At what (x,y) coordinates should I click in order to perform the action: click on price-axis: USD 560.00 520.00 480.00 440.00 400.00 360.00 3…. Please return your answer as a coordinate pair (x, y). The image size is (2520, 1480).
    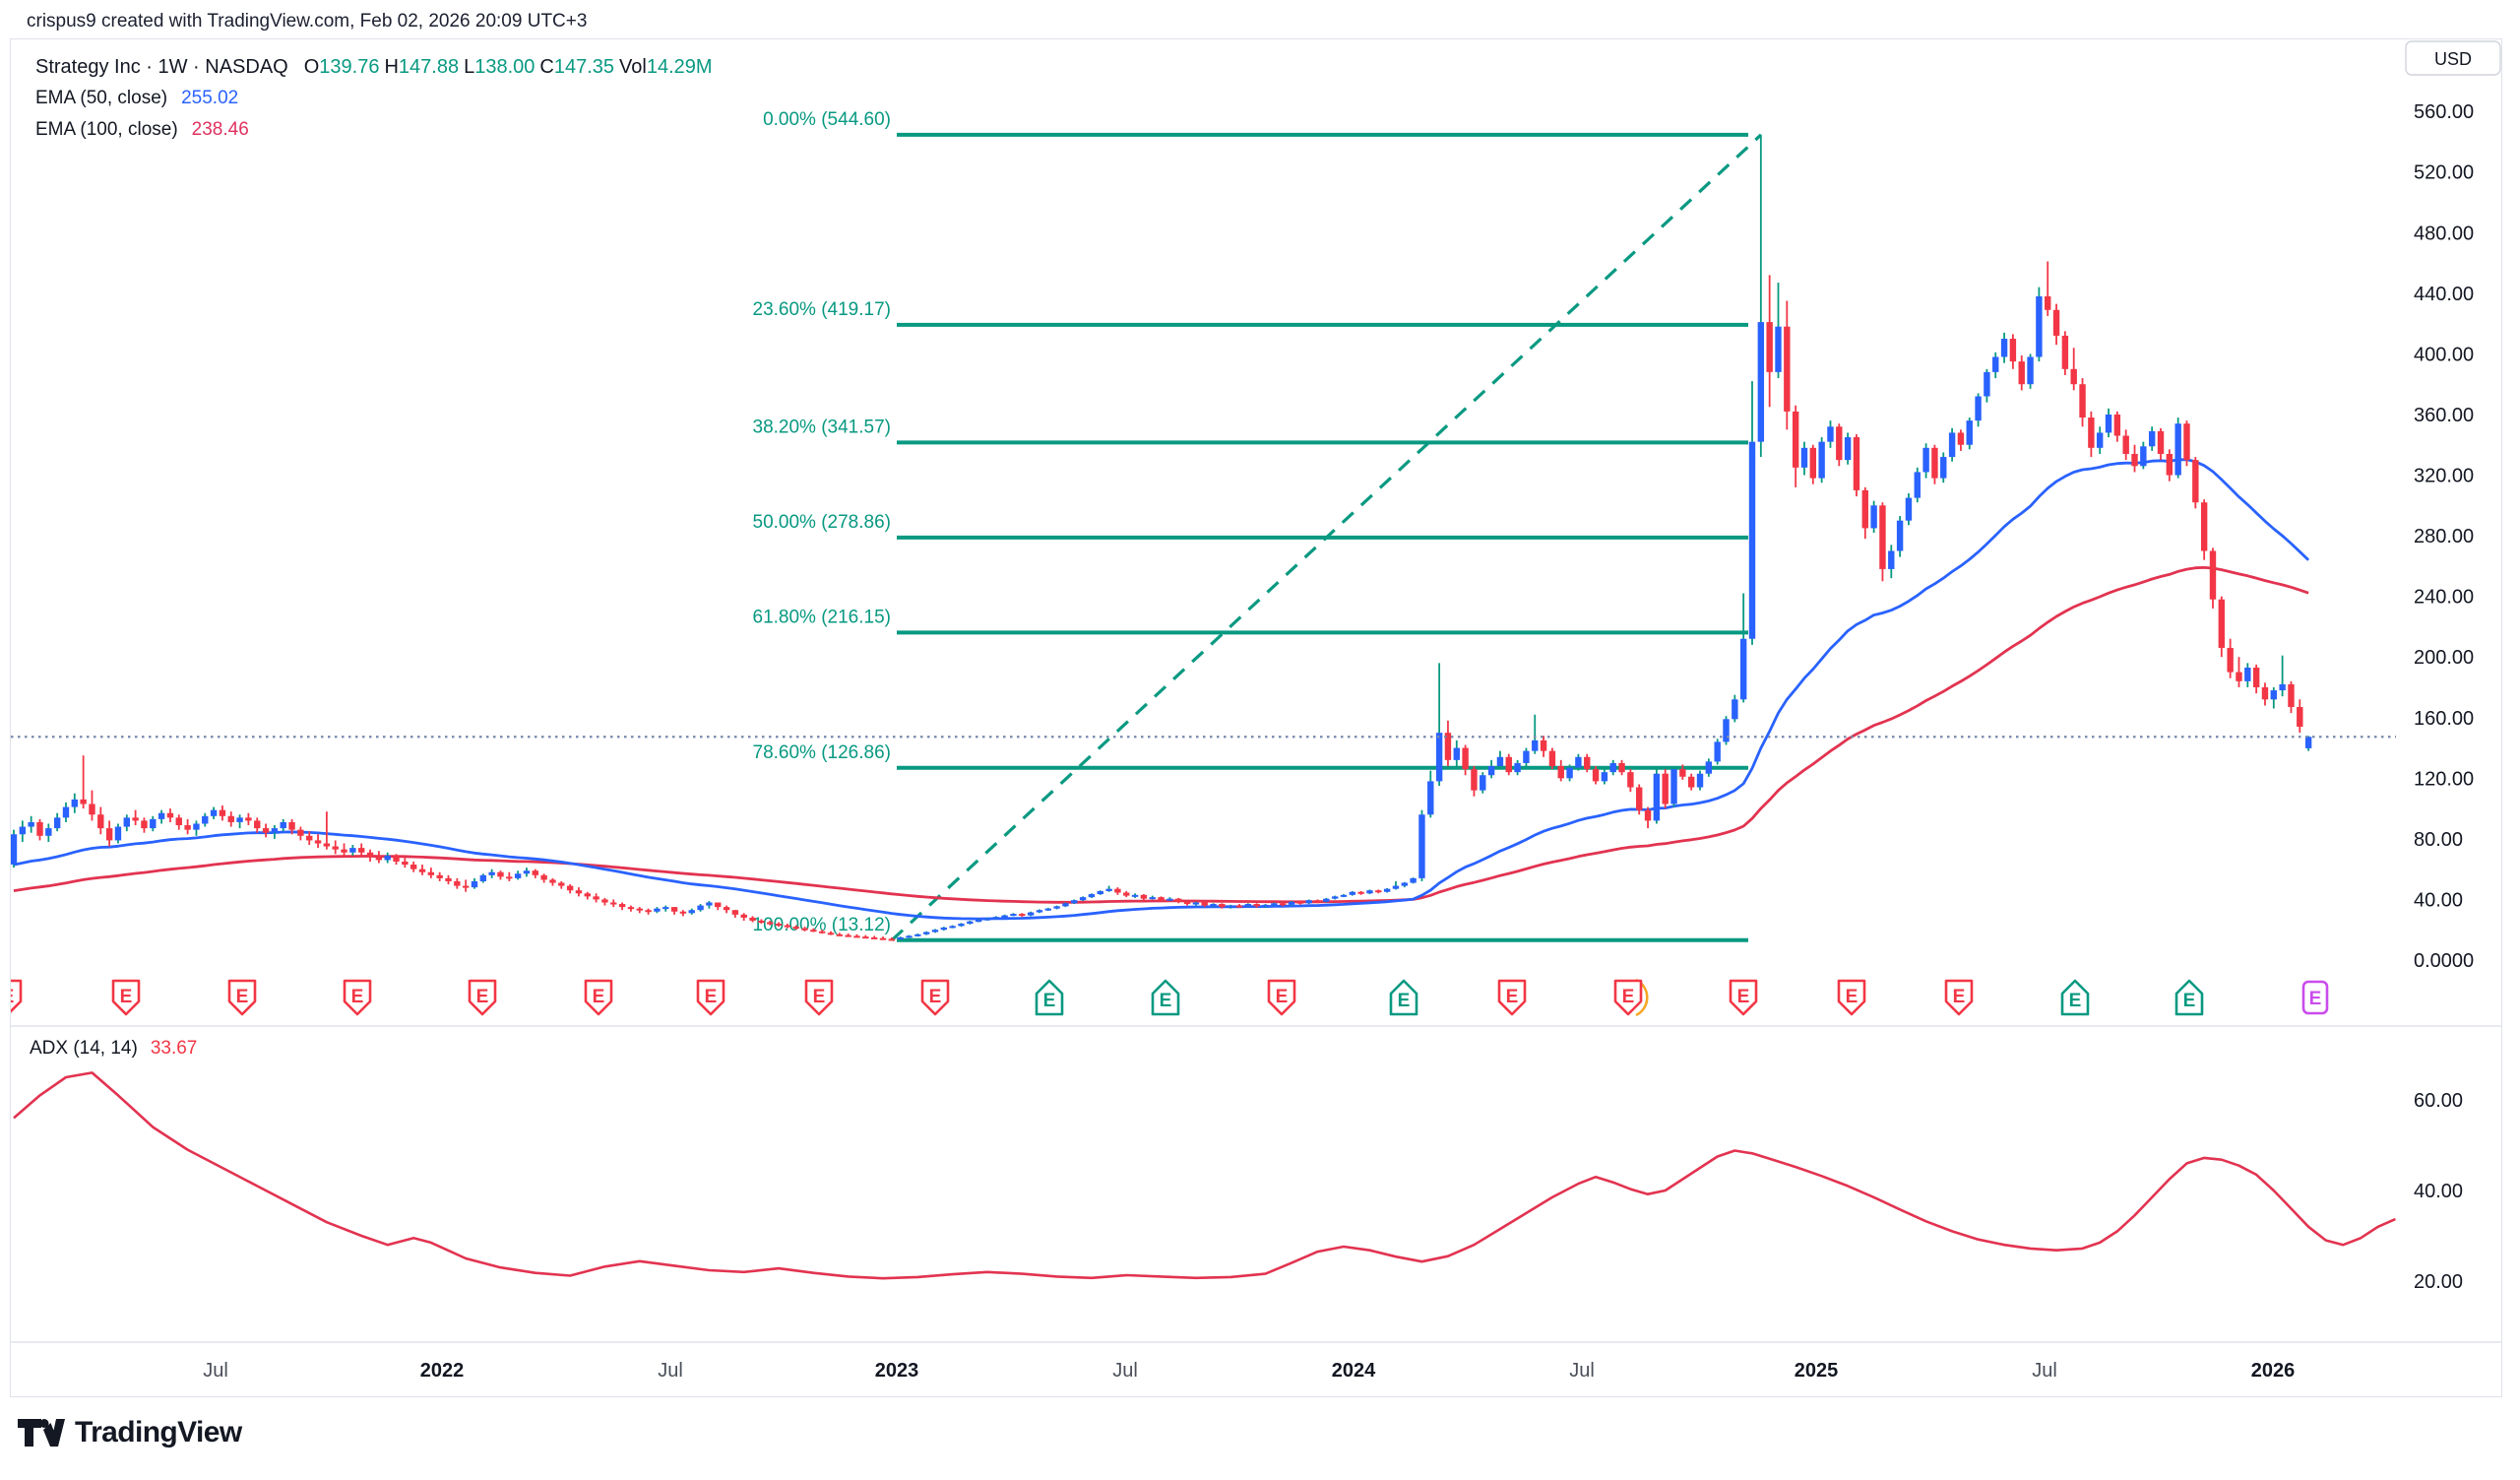
    Looking at the image, I should click on (2453, 666).